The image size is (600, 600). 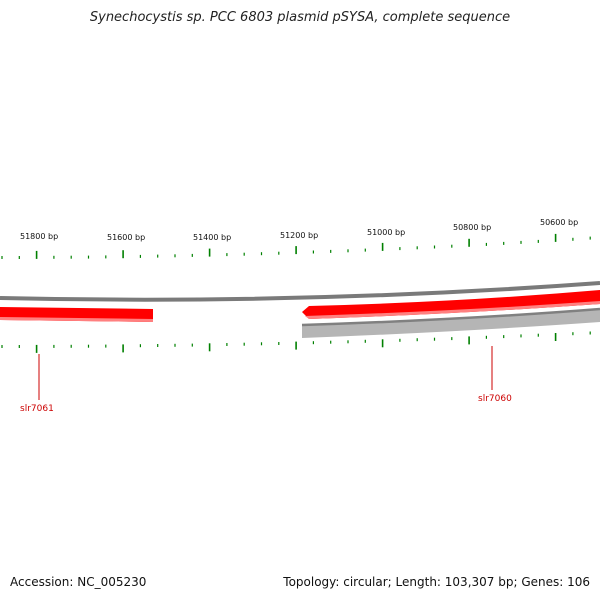 What do you see at coordinates (78, 582) in the screenshot?
I see `accession-text: Accession: NC_005230` at bounding box center [78, 582].